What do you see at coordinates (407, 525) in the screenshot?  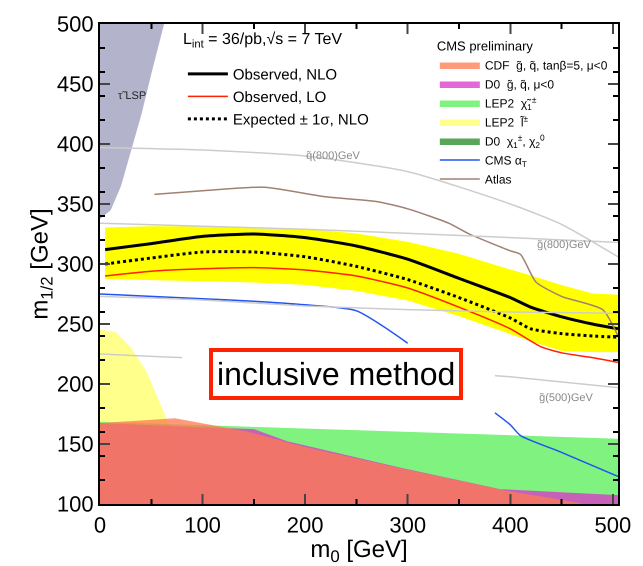 I see `x-tick-label: 300` at bounding box center [407, 525].